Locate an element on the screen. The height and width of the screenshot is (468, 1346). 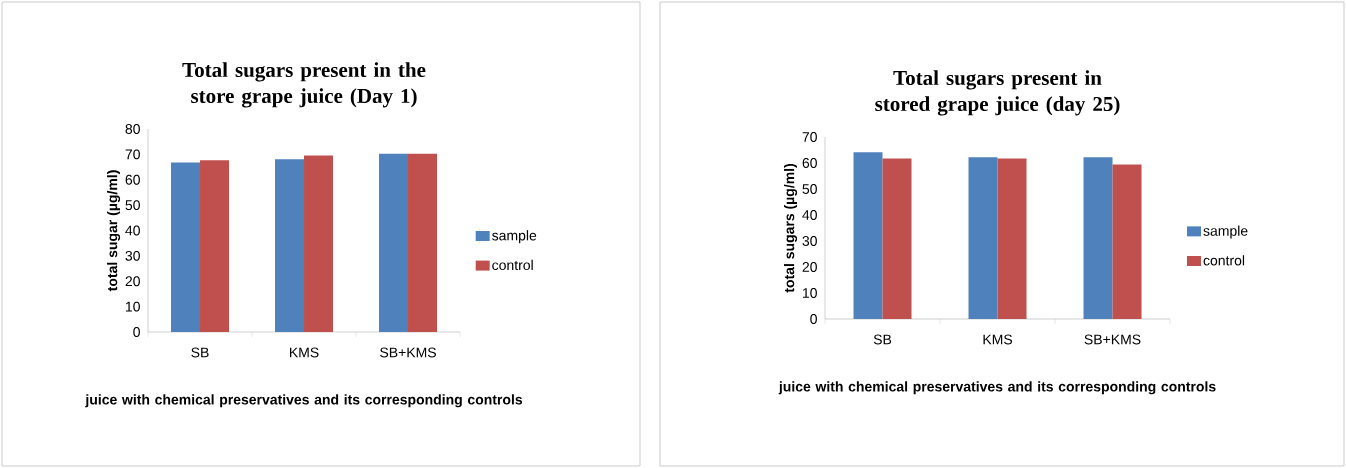
y-axis-title: total sugar (µg/ml) is located at coordinates (113, 231).